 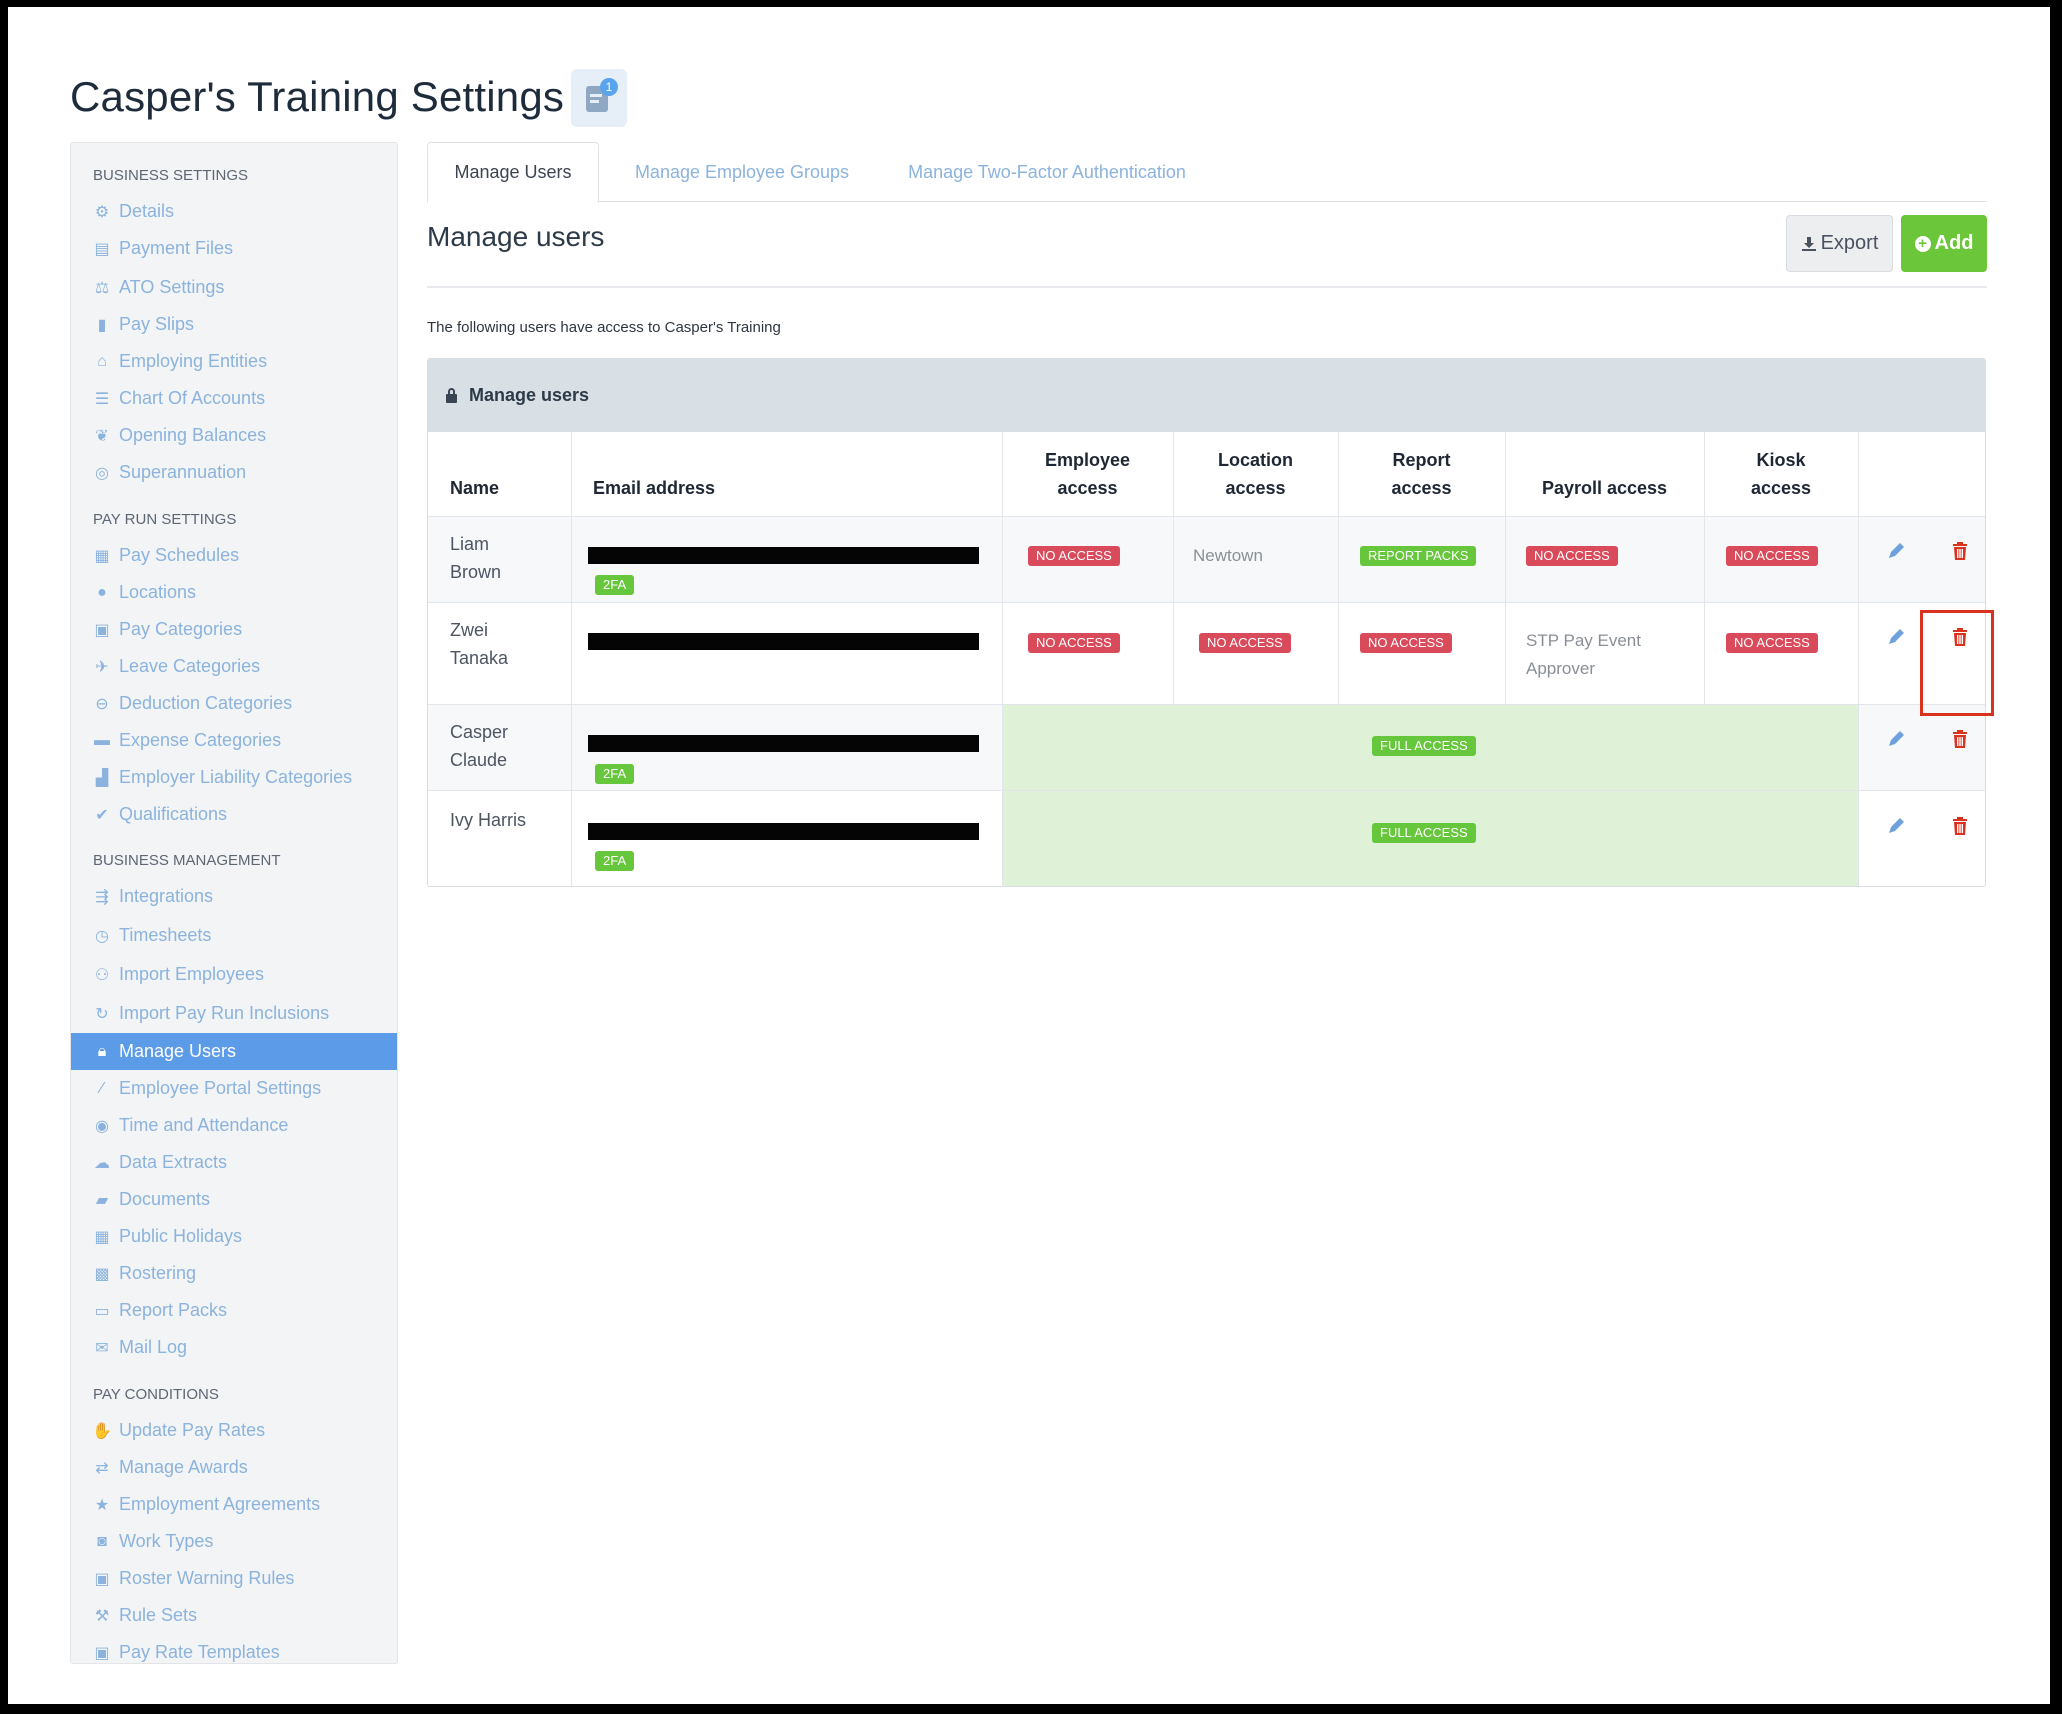 I want to click on sidebar-item-qualifications: ✔ Qualifications, so click(x=234, y=814).